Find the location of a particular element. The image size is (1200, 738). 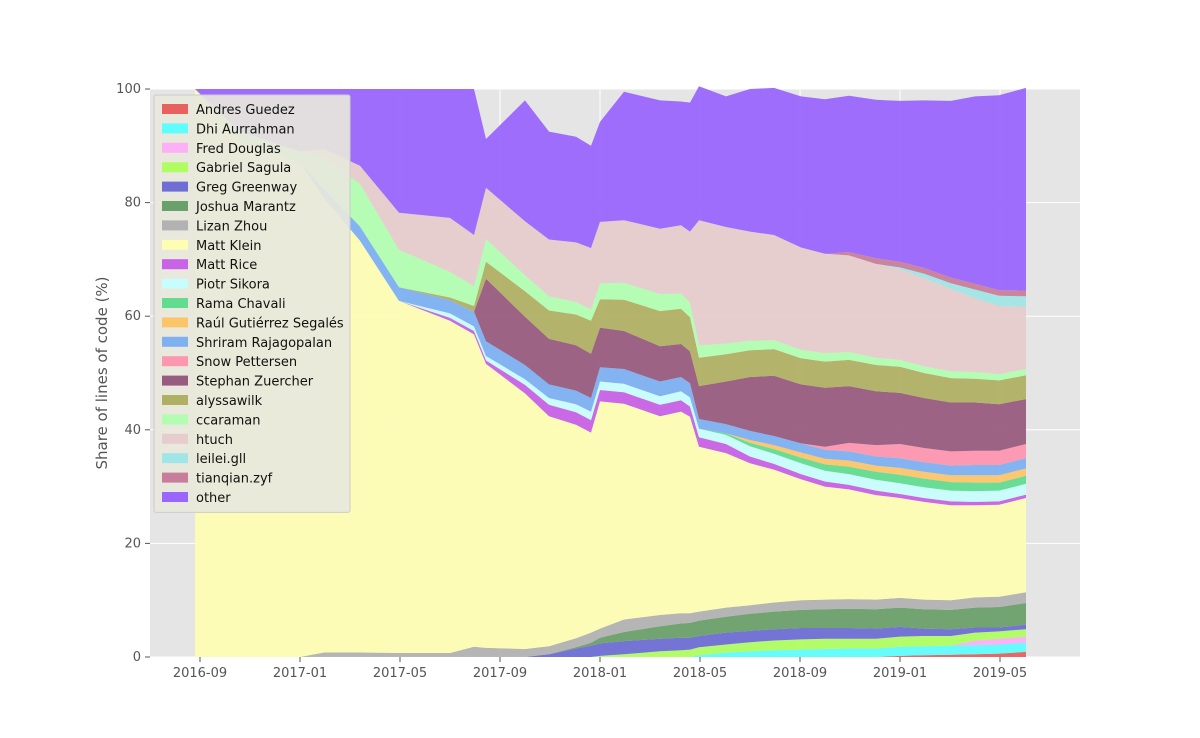

legend-label: Andres Guedez is located at coordinates (245, 110).